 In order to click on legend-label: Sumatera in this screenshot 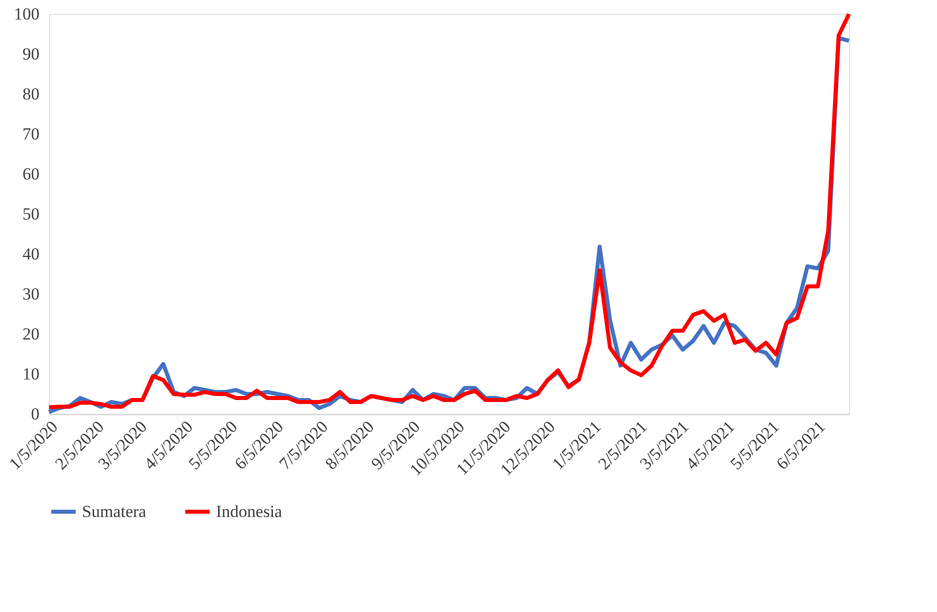, I will do `click(114, 511)`.